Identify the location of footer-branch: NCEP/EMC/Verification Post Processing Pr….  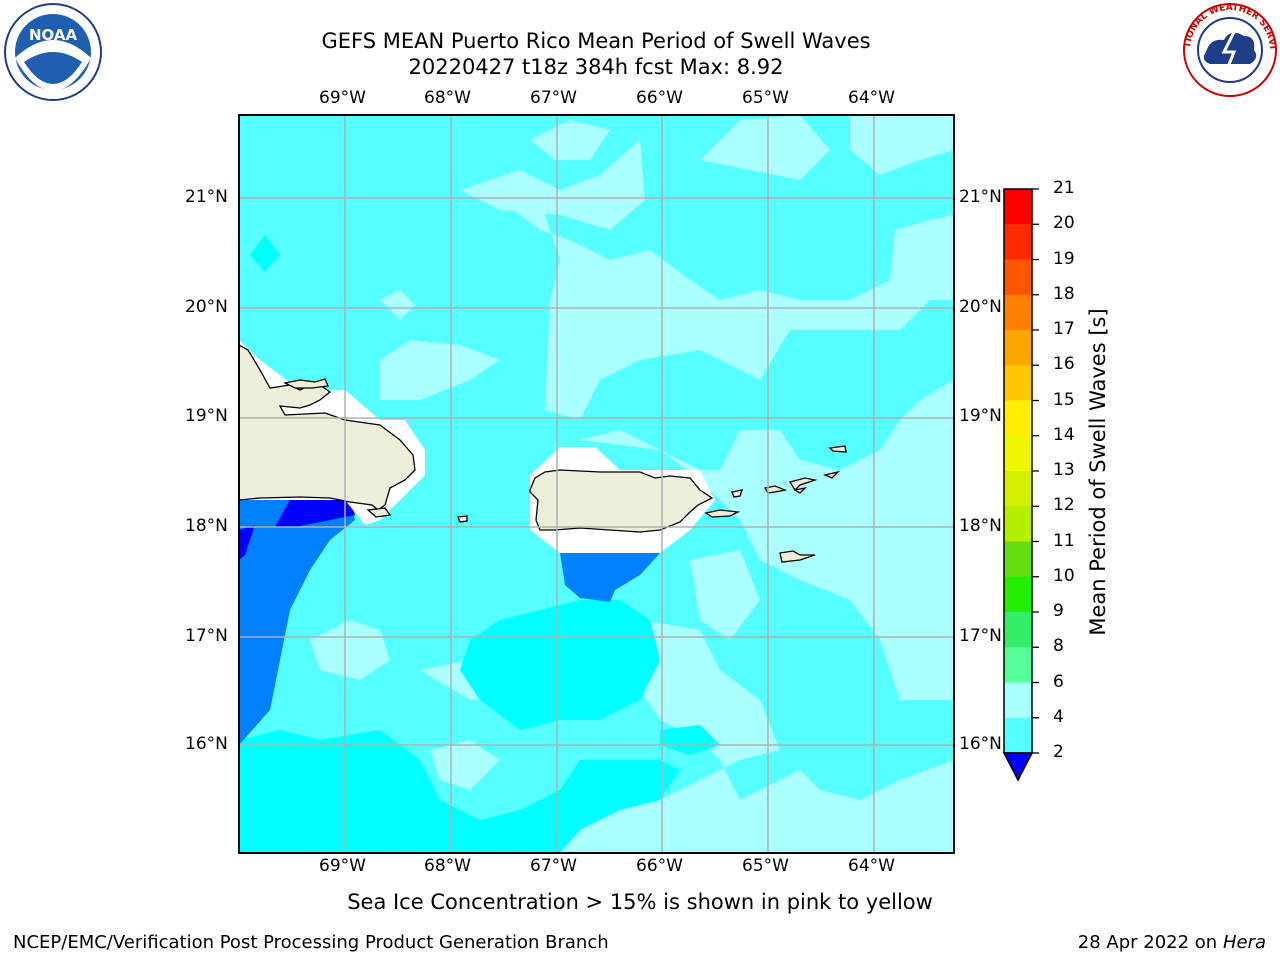
(311, 942).